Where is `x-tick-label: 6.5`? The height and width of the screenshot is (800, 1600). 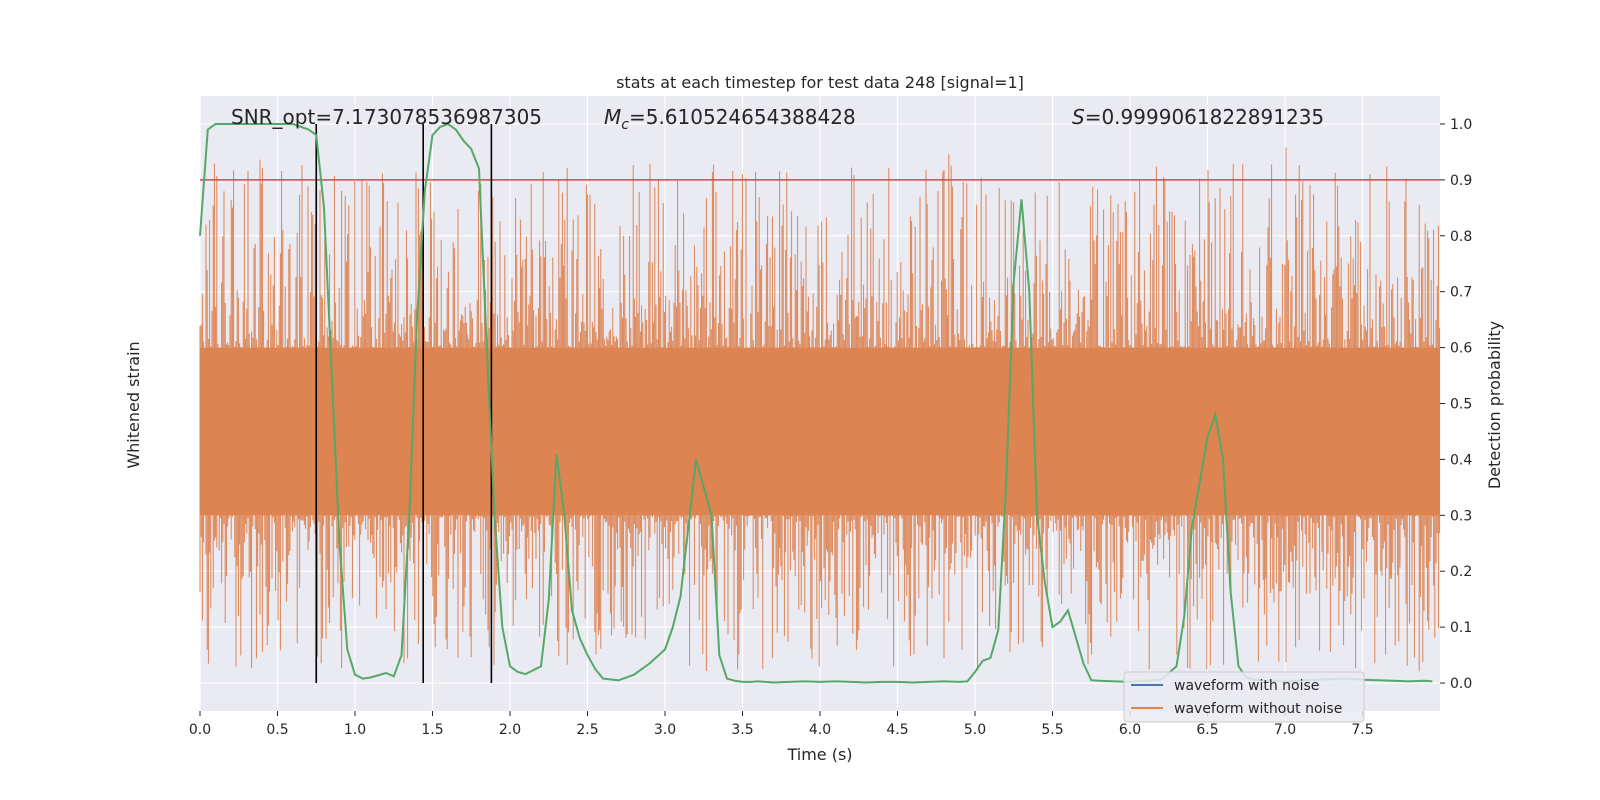
x-tick-label: 6.5 is located at coordinates (1207, 730).